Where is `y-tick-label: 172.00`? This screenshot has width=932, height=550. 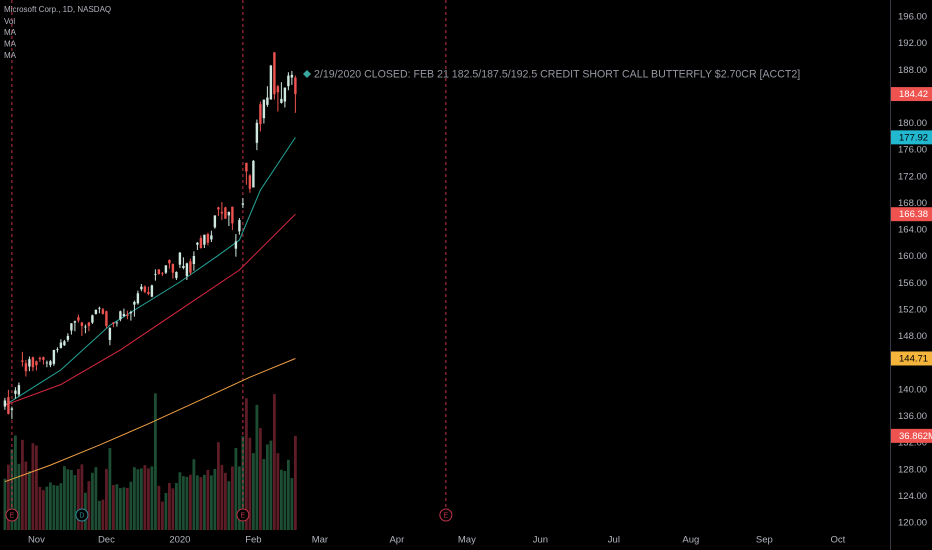 y-tick-label: 172.00 is located at coordinates (912, 176).